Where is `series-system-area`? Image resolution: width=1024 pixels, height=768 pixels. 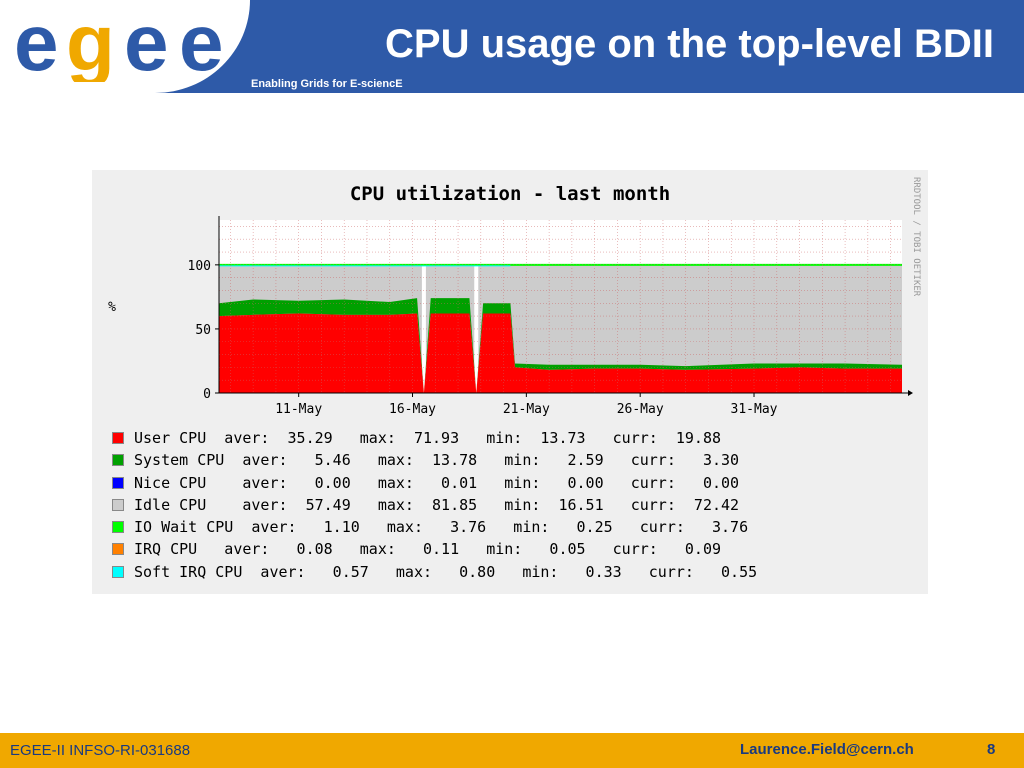 series-system-area is located at coordinates (560, 345).